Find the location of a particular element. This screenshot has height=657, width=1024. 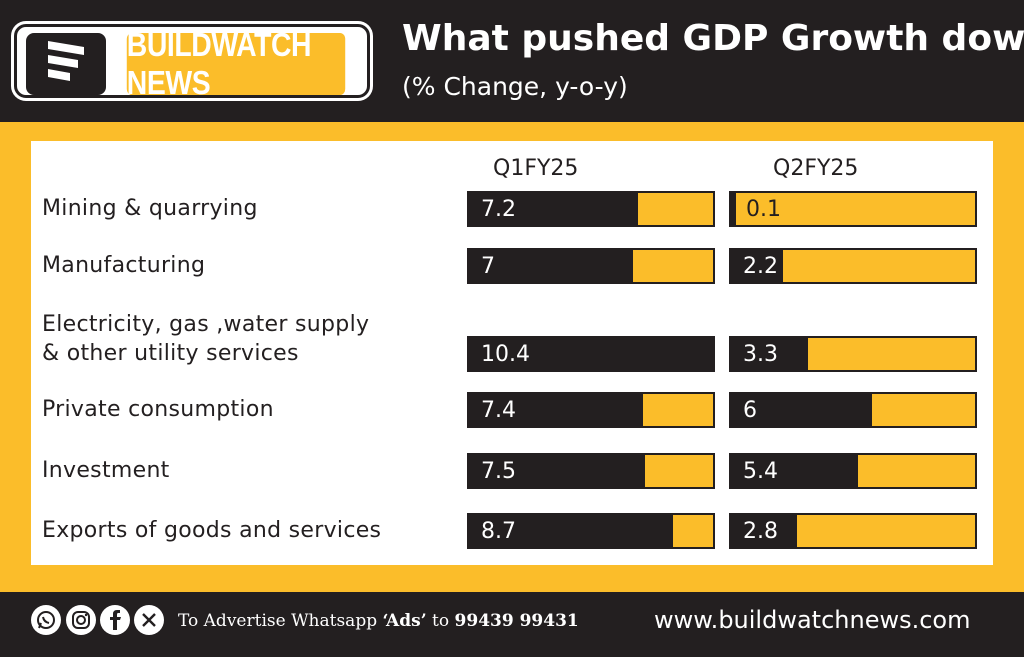

column-header-q1: Q1FY25 is located at coordinates (536, 168).